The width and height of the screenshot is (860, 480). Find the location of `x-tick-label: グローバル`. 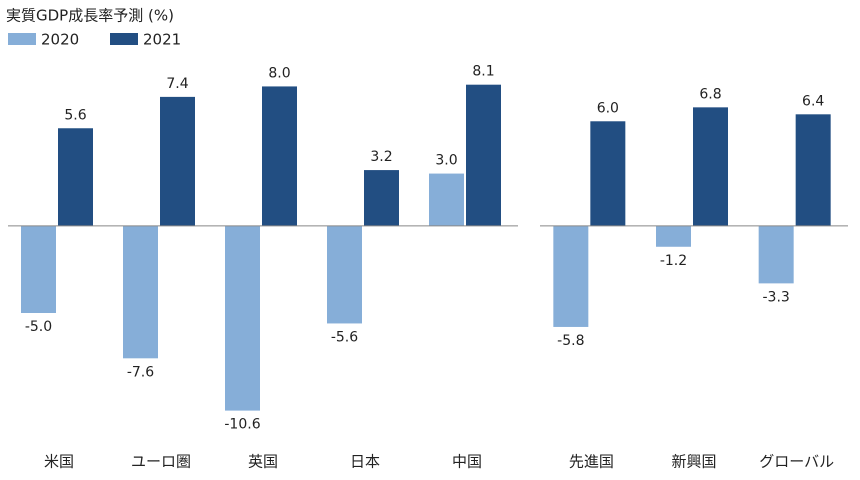

x-tick-label: グローバル is located at coordinates (796, 462).